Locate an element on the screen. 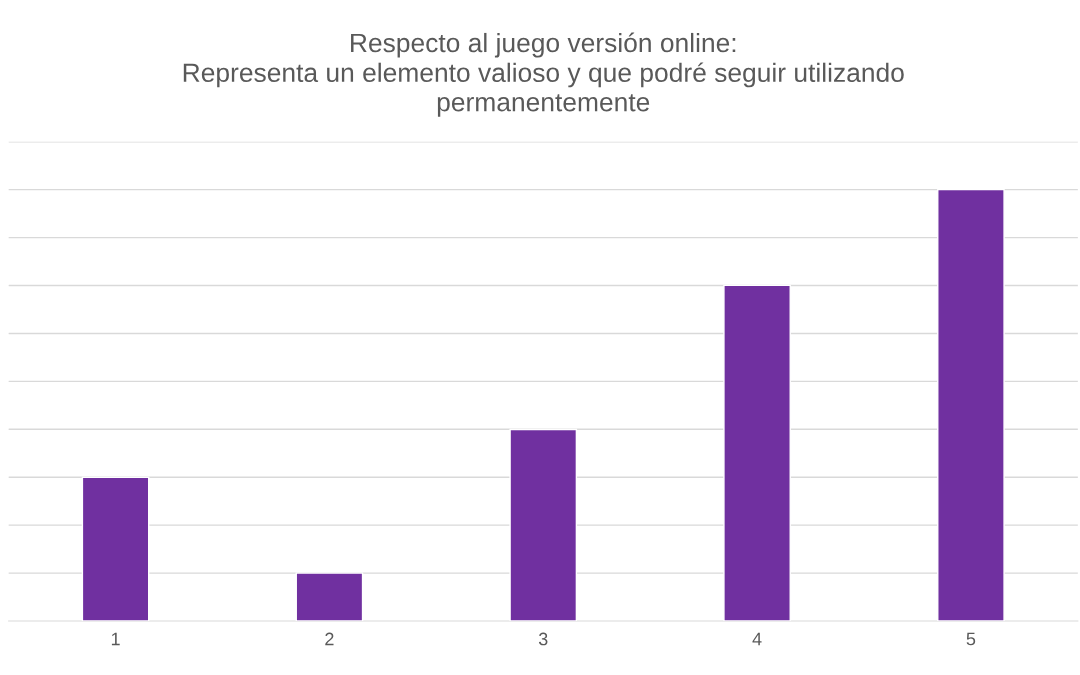  x-tick-label: 3 is located at coordinates (543, 639).